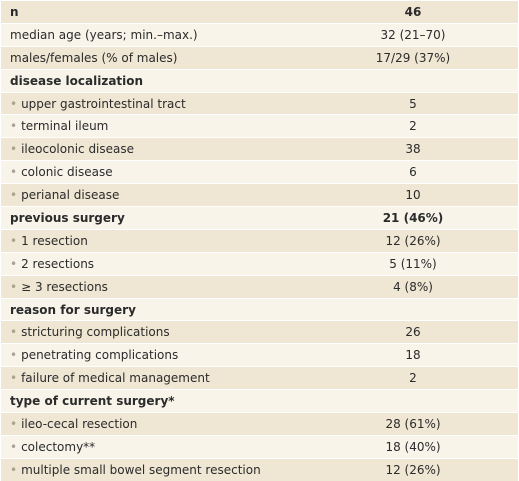  What do you see at coordinates (413, 172) in the screenshot?
I see `row-value: 6` at bounding box center [413, 172].